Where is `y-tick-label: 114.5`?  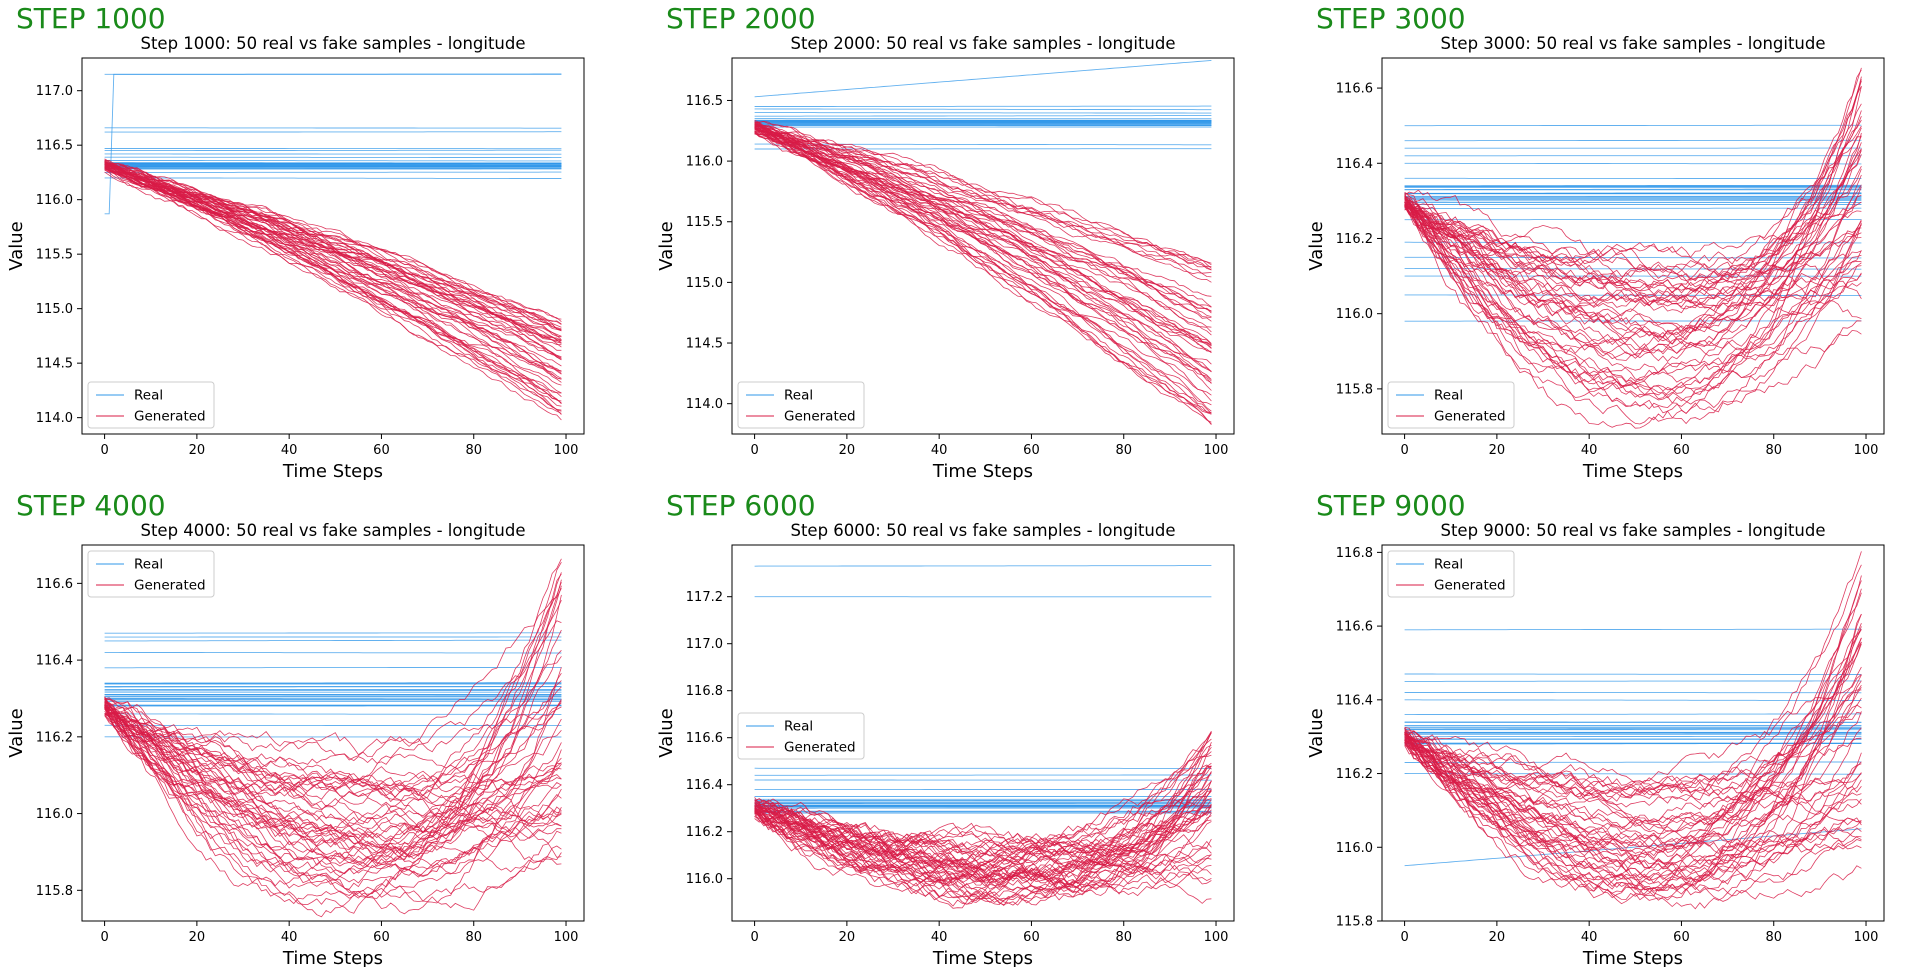 y-tick-label: 114.5 is located at coordinates (704, 344).